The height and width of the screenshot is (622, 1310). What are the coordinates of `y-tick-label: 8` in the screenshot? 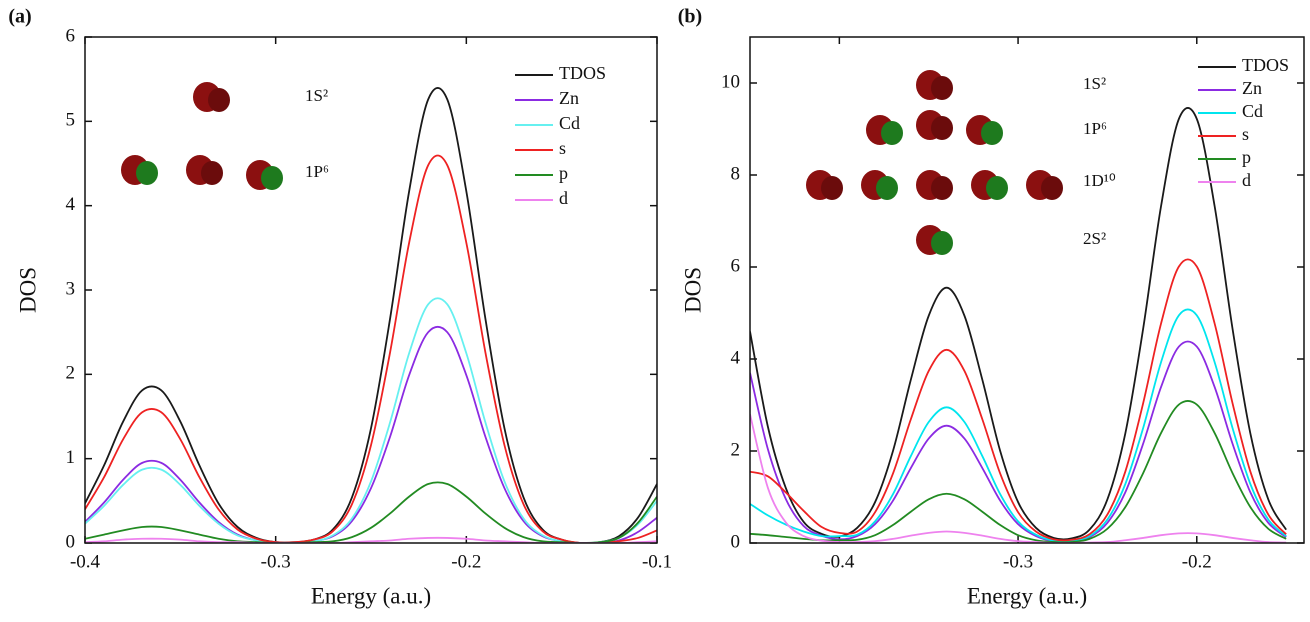 It's located at (736, 173).